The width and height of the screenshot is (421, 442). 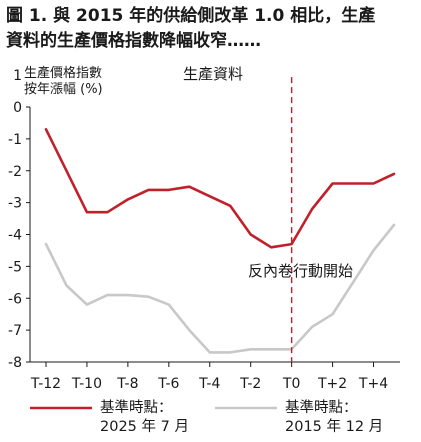 I want to click on y-tick-label: -8, so click(x=15, y=363).